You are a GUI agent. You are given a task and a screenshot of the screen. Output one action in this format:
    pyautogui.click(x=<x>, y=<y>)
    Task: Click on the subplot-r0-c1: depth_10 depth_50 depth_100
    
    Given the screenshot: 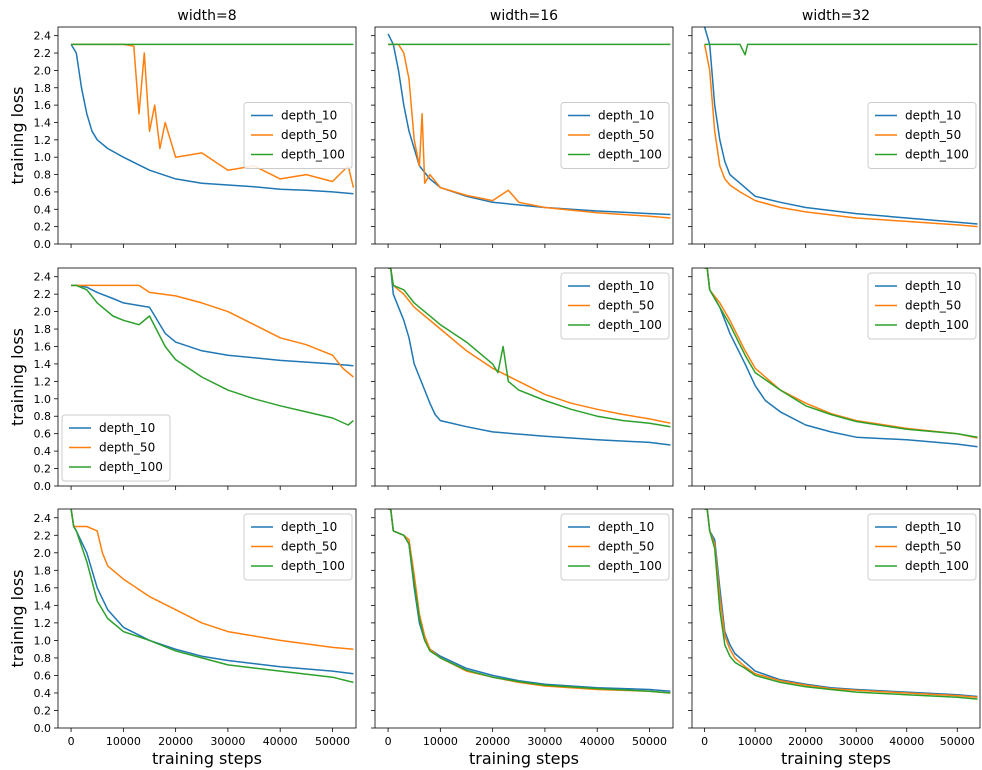 What is the action you would take?
    pyautogui.click(x=522, y=137)
    